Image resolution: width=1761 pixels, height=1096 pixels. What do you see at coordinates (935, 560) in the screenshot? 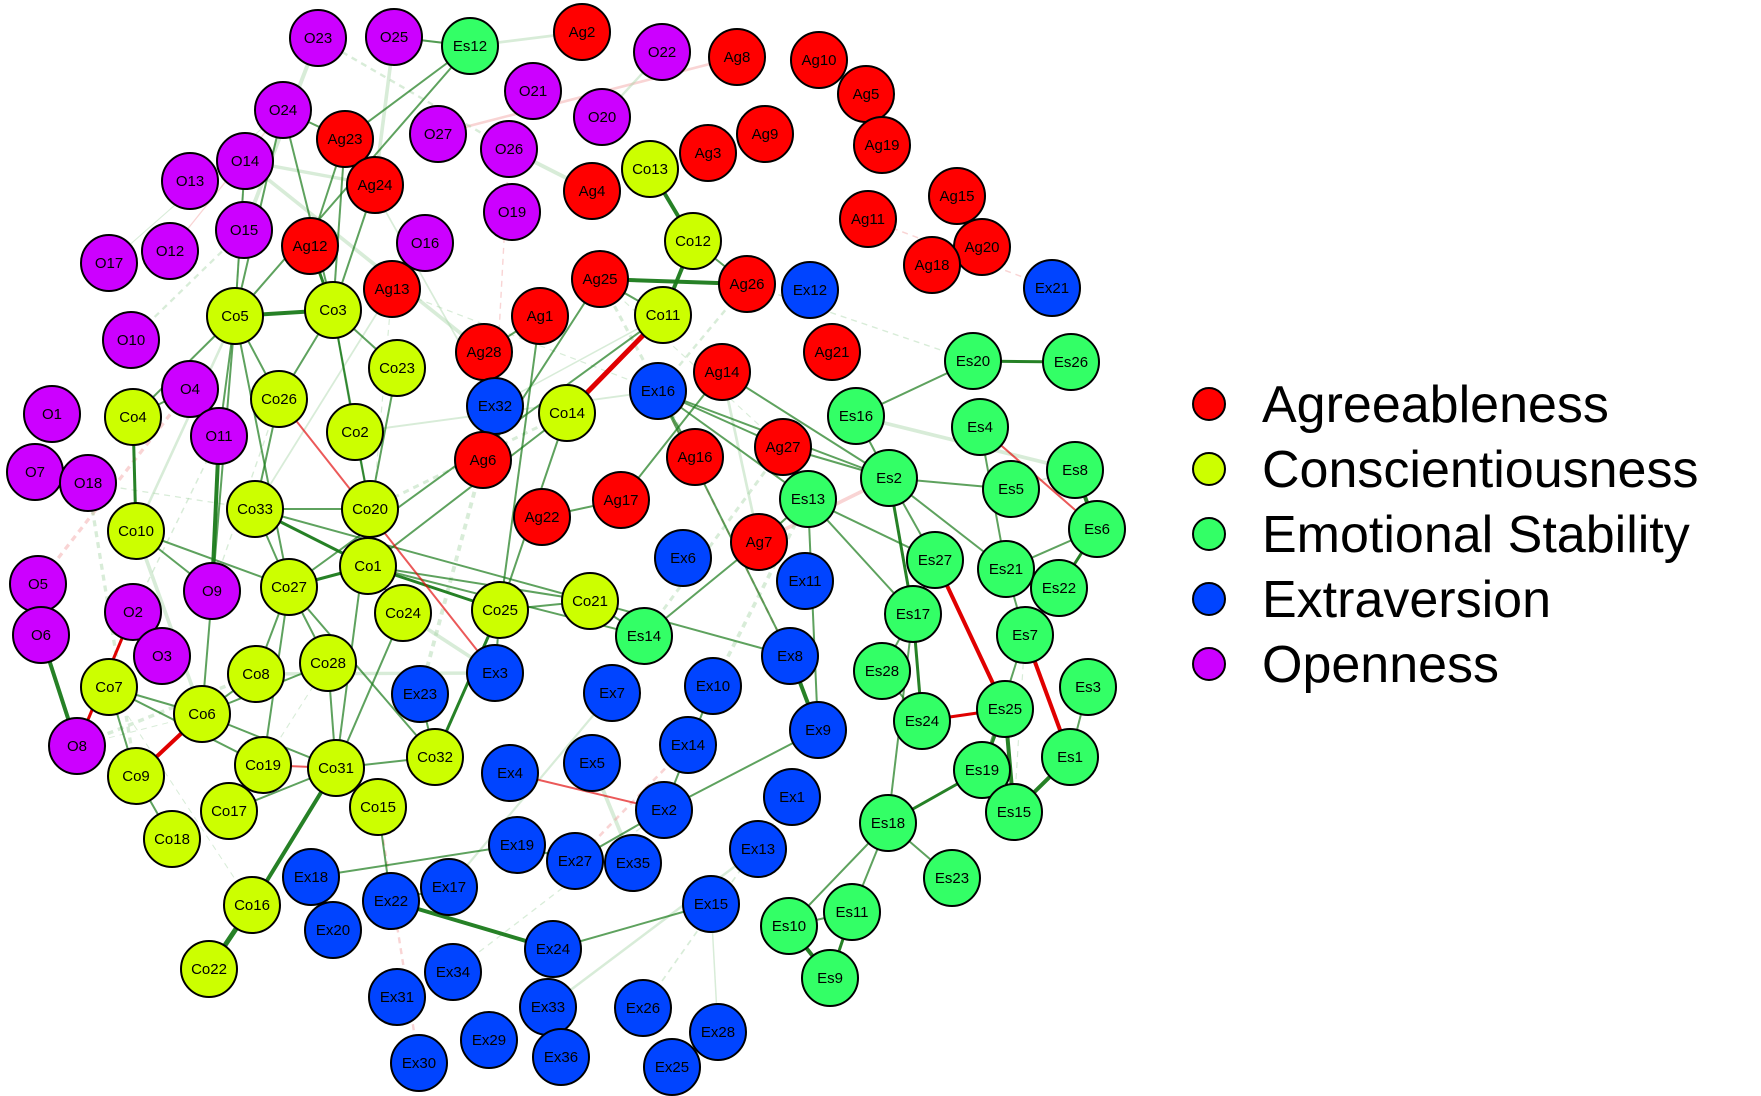
I see `node-Es27: Es27` at bounding box center [935, 560].